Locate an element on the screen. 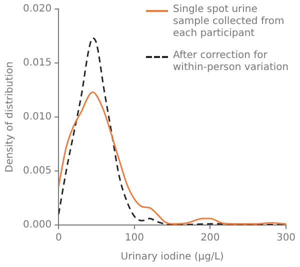  x-tick-label: 200 is located at coordinates (210, 238).